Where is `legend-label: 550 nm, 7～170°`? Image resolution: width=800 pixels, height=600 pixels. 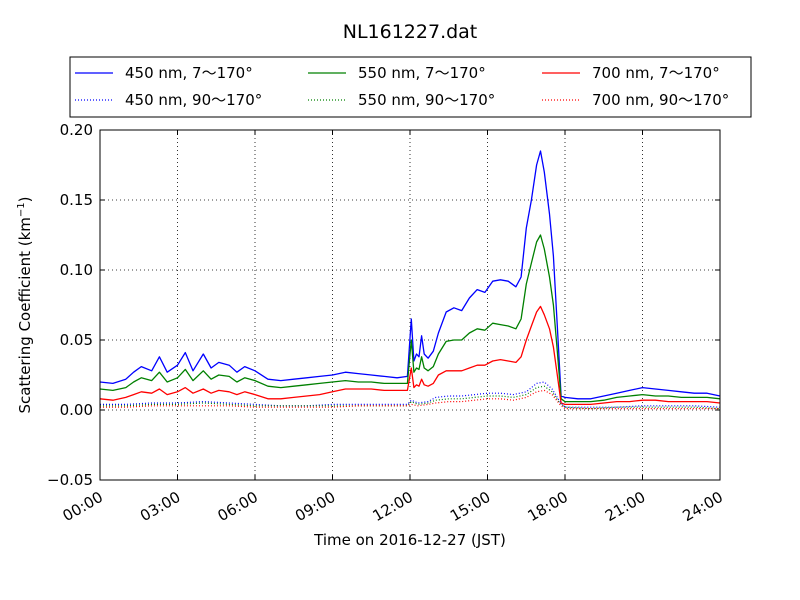 legend-label: 550 nm, 7～170° is located at coordinates (422, 73).